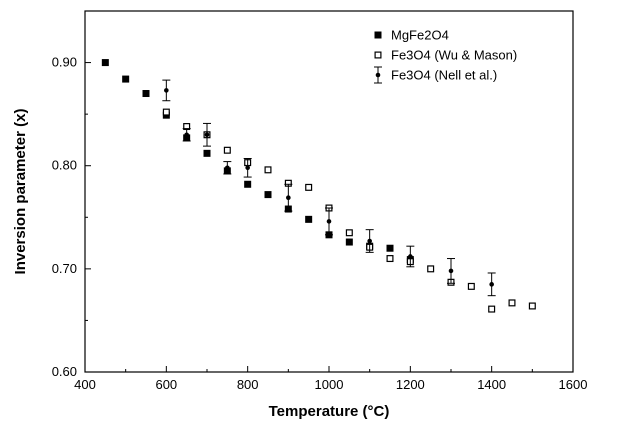 This screenshot has width=623, height=424. What do you see at coordinates (329, 411) in the screenshot?
I see `x-axis-title: Temperature (°C)` at bounding box center [329, 411].